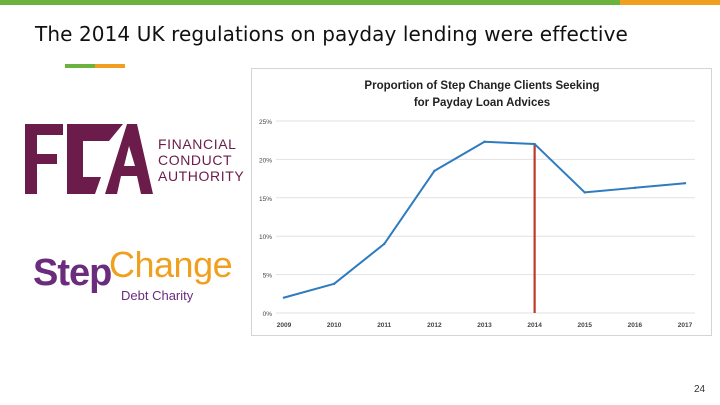 The width and height of the screenshot is (720, 405). I want to click on fca-line-1: FINANCIAL, so click(197, 144).